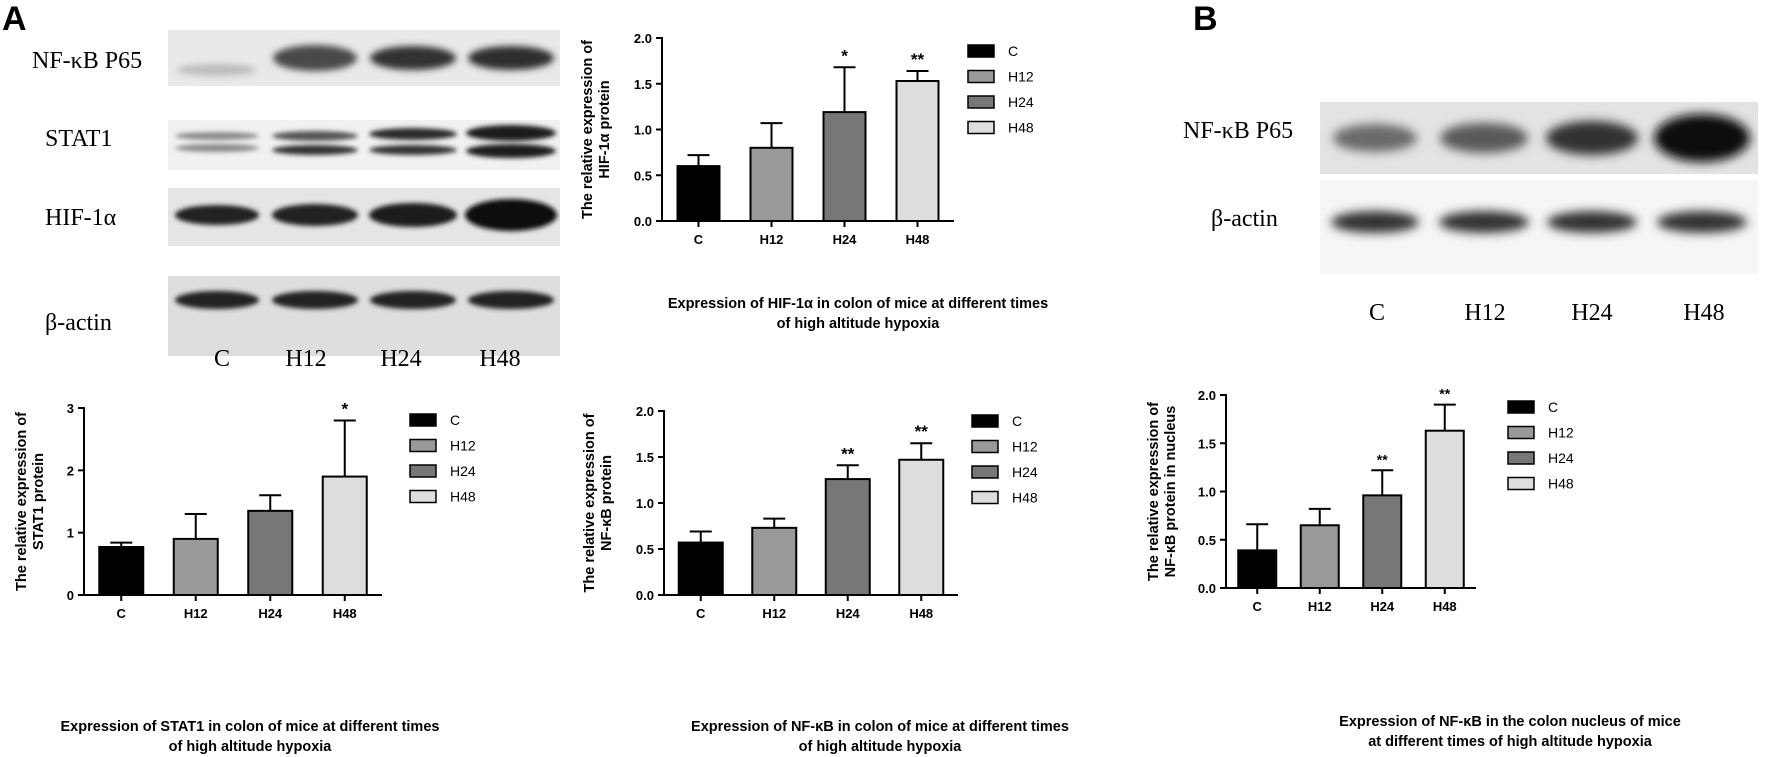 The width and height of the screenshot is (1772, 757). What do you see at coordinates (1205, 19) in the screenshot?
I see `panel-letter-b: B` at bounding box center [1205, 19].